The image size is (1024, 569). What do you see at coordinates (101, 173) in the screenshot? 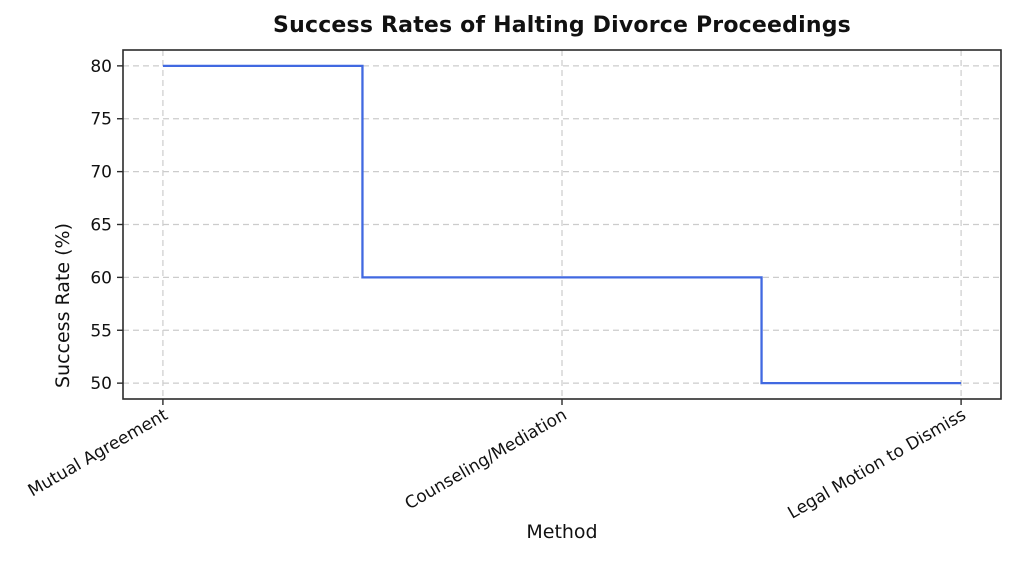
I see `y-tick-label: 70` at bounding box center [101, 173].